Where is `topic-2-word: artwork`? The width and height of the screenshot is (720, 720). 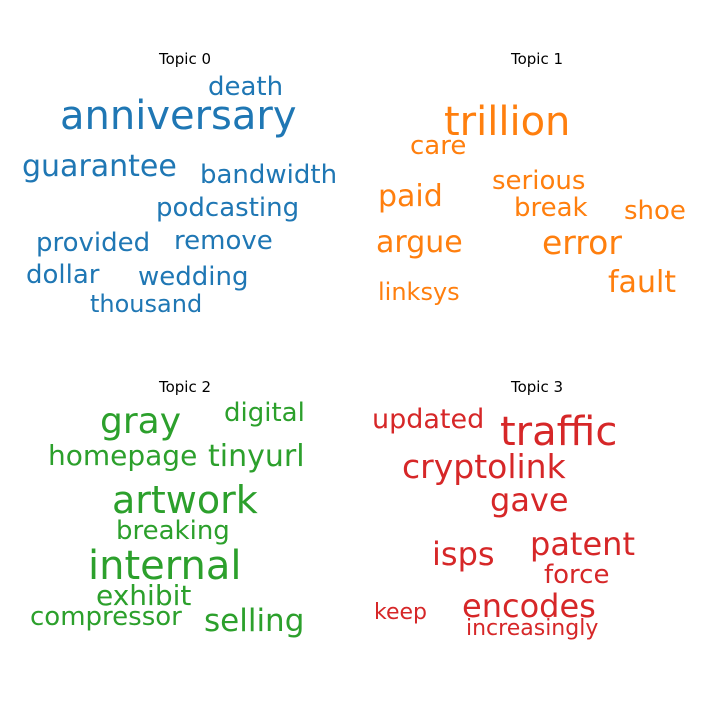
topic-2-word: artwork is located at coordinates (185, 500).